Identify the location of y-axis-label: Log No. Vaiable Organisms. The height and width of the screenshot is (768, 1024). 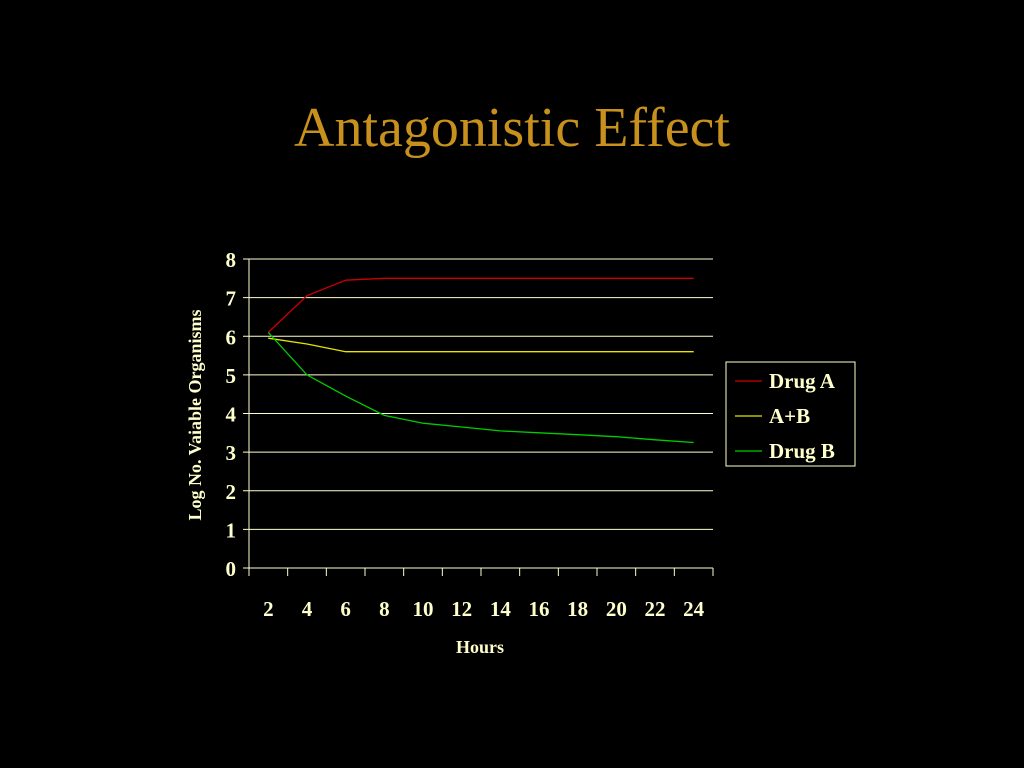
(195, 414).